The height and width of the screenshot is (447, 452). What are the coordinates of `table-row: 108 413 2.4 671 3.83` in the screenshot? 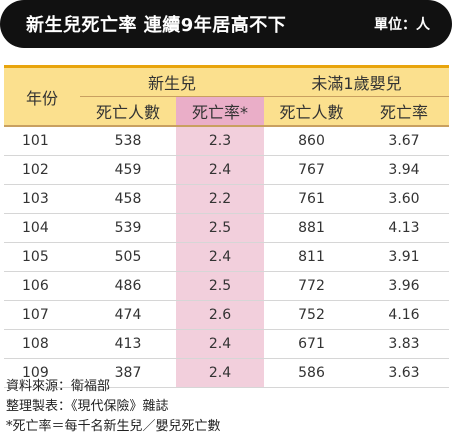 It's located at (227, 344).